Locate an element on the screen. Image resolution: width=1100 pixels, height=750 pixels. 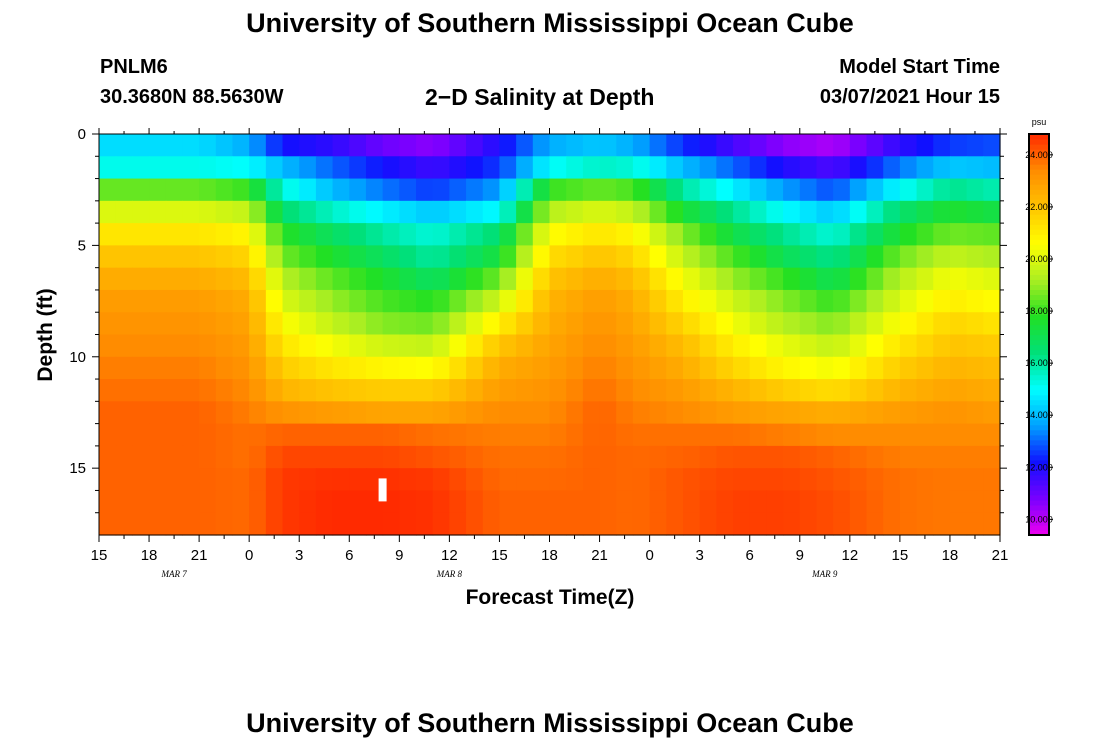
y-tick-label: 5 is located at coordinates (82, 245).